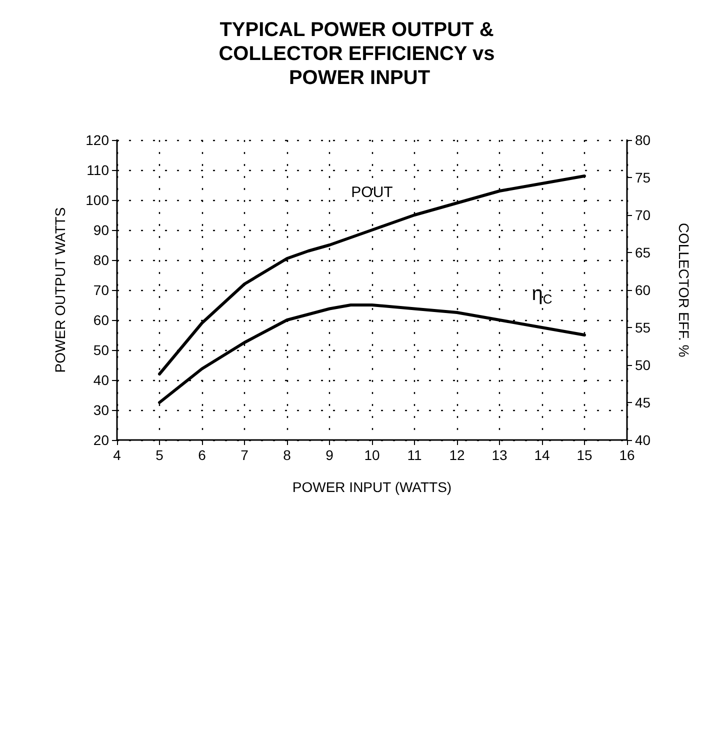 Image resolution: width=719 pixels, height=744 pixels. I want to click on y-axis-title: POWER OUTPUT WATTS, so click(60, 290).